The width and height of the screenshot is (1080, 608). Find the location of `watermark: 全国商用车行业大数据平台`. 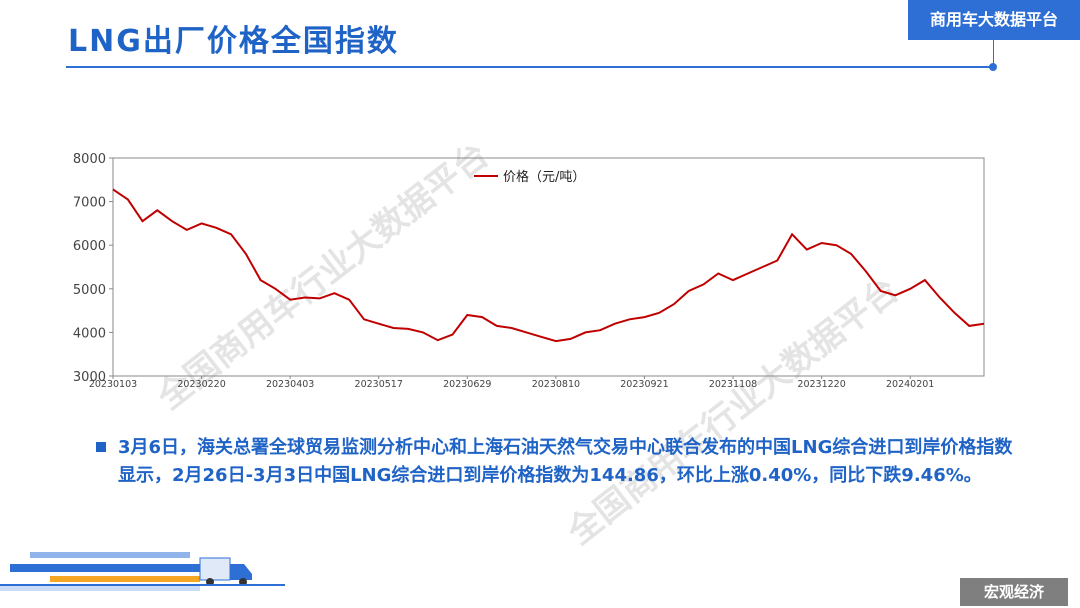

watermark: 全国商用车行业大数据平台 is located at coordinates (732, 411).